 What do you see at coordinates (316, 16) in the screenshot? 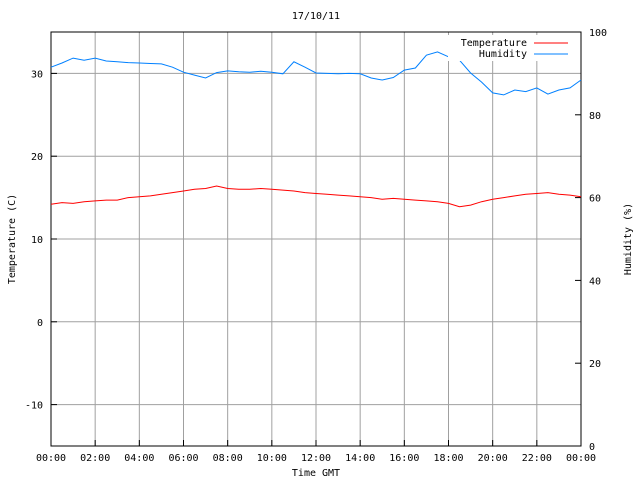
I see `chart-title: 17/10/11` at bounding box center [316, 16].